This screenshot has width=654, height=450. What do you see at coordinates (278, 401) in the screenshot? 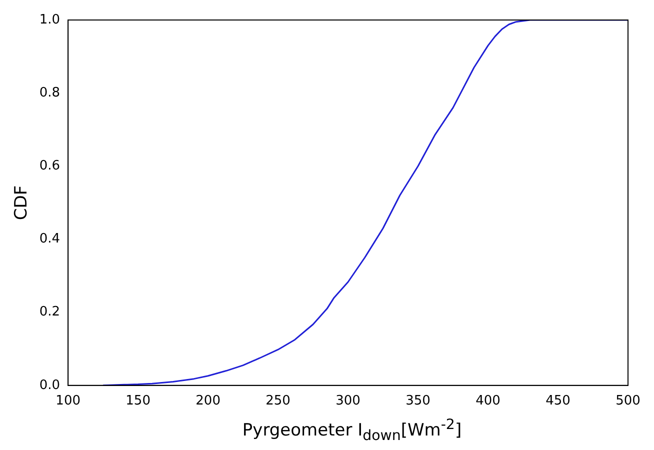
I see `x-tick-label: 250` at bounding box center [278, 401].